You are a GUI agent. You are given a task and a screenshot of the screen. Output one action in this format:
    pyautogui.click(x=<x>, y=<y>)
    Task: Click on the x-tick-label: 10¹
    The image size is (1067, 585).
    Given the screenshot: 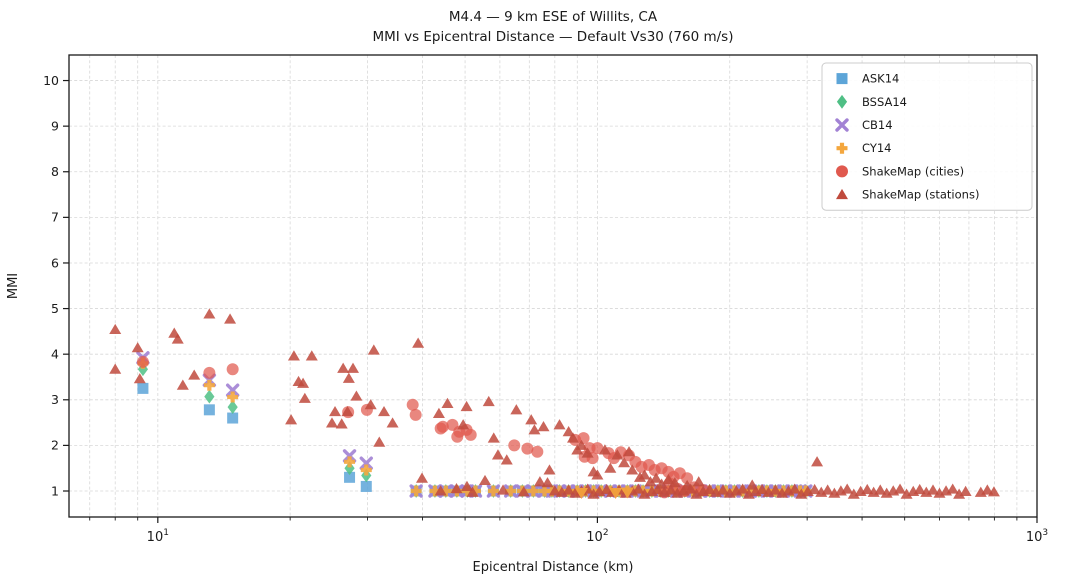 What is the action you would take?
    pyautogui.click(x=158, y=536)
    